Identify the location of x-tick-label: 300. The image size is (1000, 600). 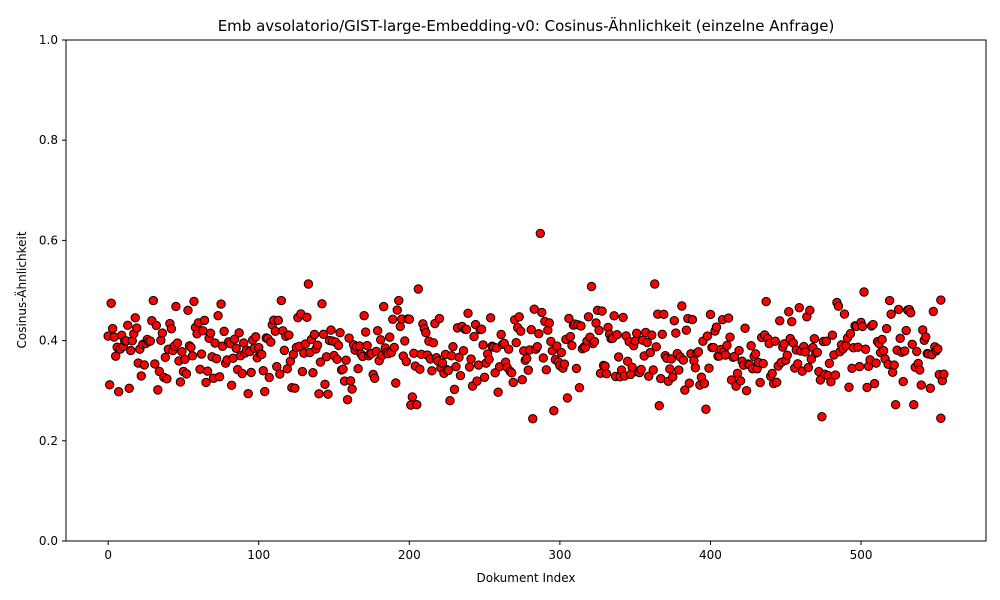
(559, 555).